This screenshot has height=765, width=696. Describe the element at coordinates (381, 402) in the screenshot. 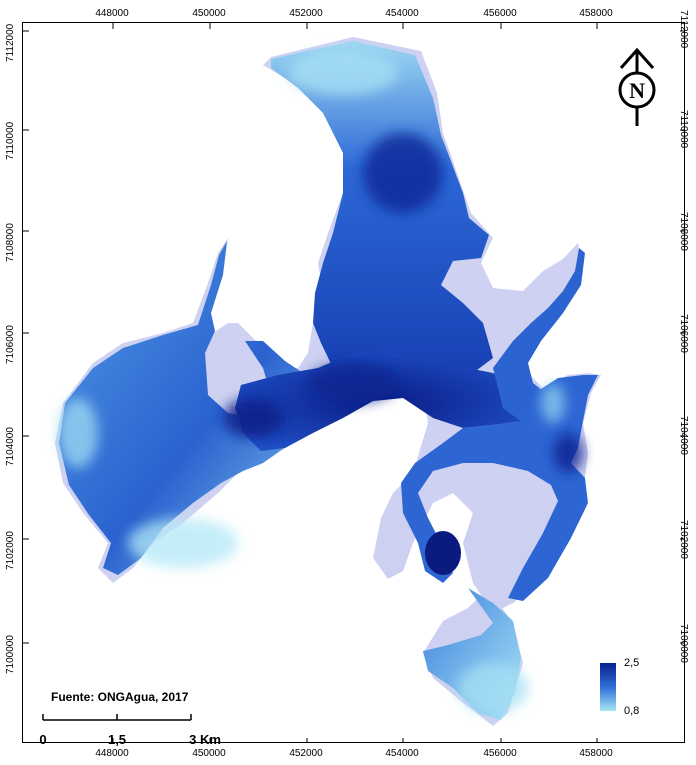

I see `lake-central-channel` at that location.